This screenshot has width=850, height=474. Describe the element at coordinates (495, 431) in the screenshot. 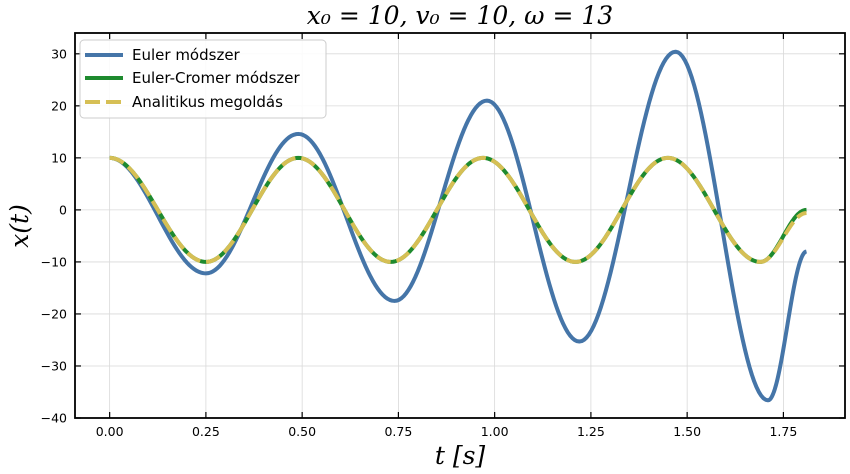

I see `x-tick-label: 1.00` at that location.